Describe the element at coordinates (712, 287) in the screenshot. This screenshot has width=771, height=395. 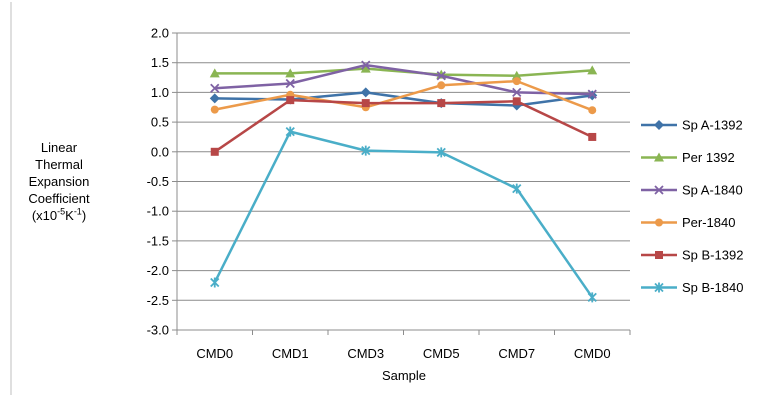
I see `legend-label: Sp B-1840` at that location.